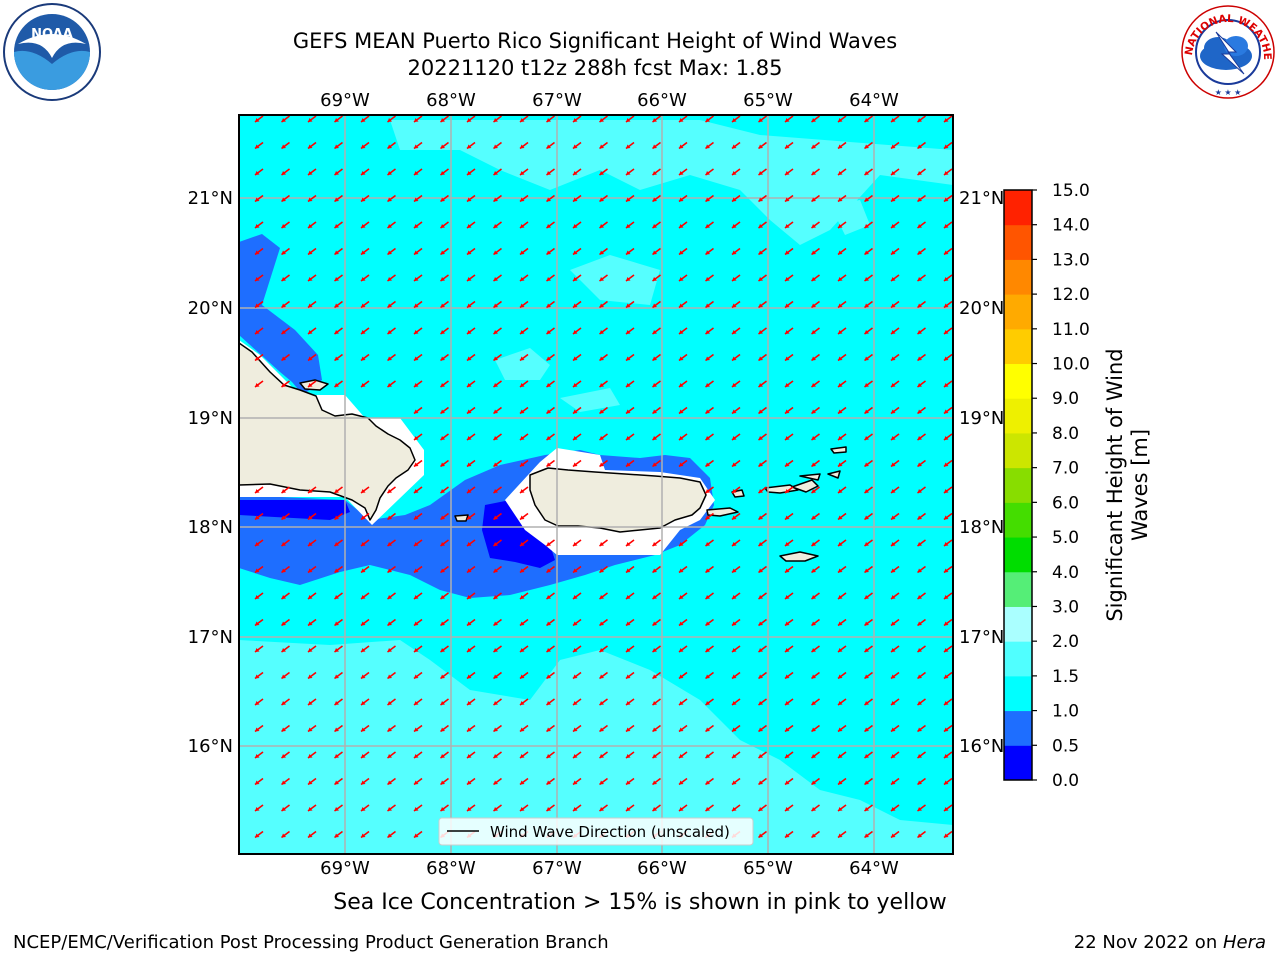  What do you see at coordinates (609, 100) in the screenshot?
I see `lon-labels-top: 69°W 68°W 67°W 66°W 65°W 64°W` at bounding box center [609, 100].